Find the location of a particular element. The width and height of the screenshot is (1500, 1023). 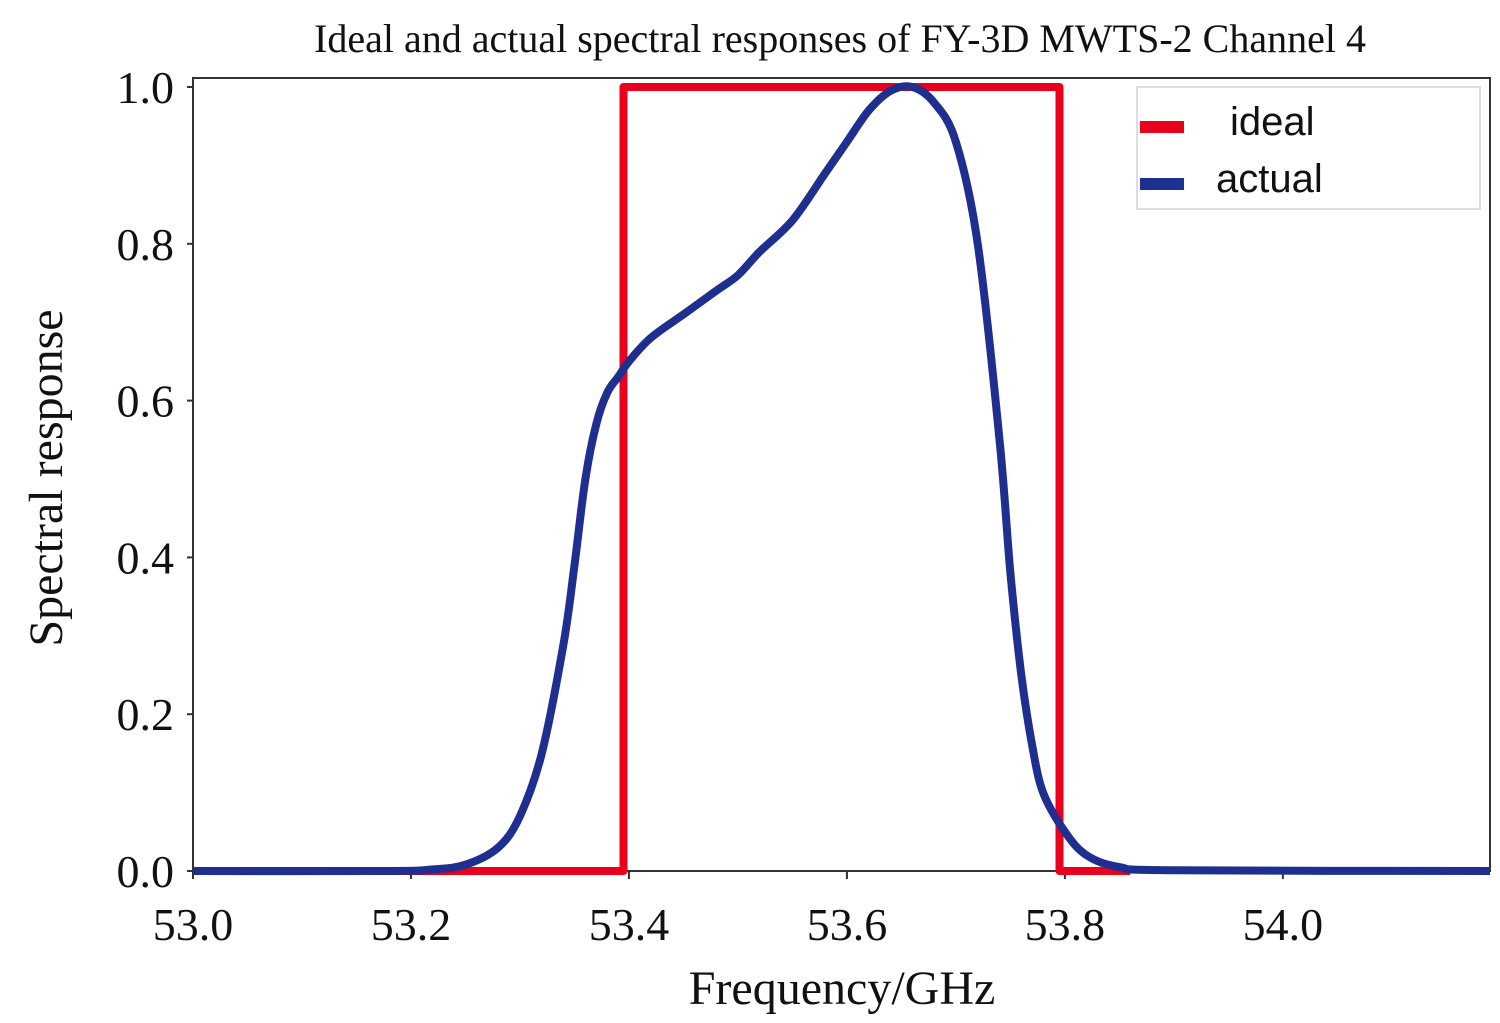

legend: ideal actual is located at coordinates (1308, 148).